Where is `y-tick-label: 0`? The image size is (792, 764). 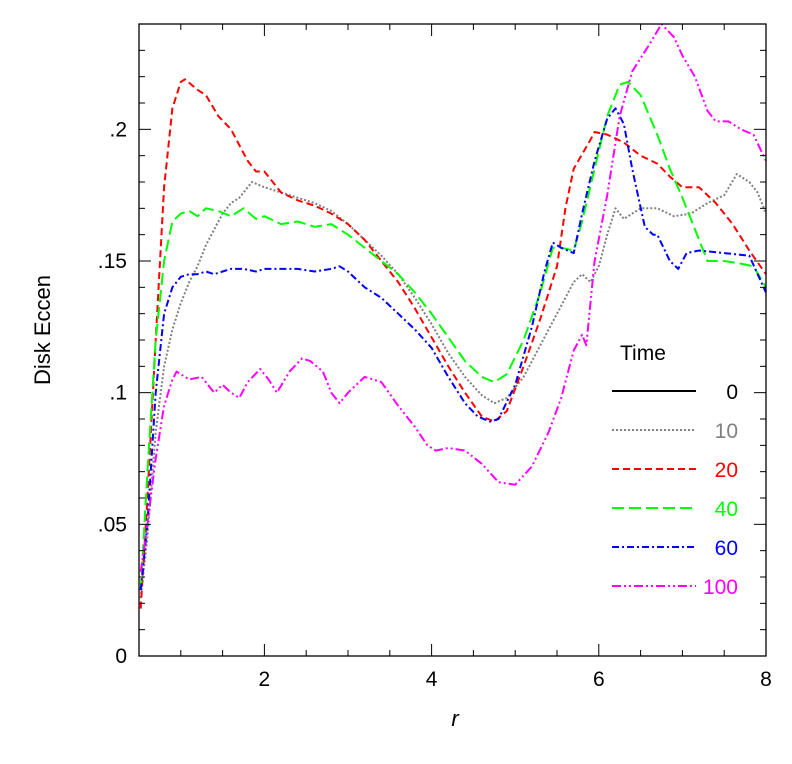
y-tick-label: 0 is located at coordinates (121, 656).